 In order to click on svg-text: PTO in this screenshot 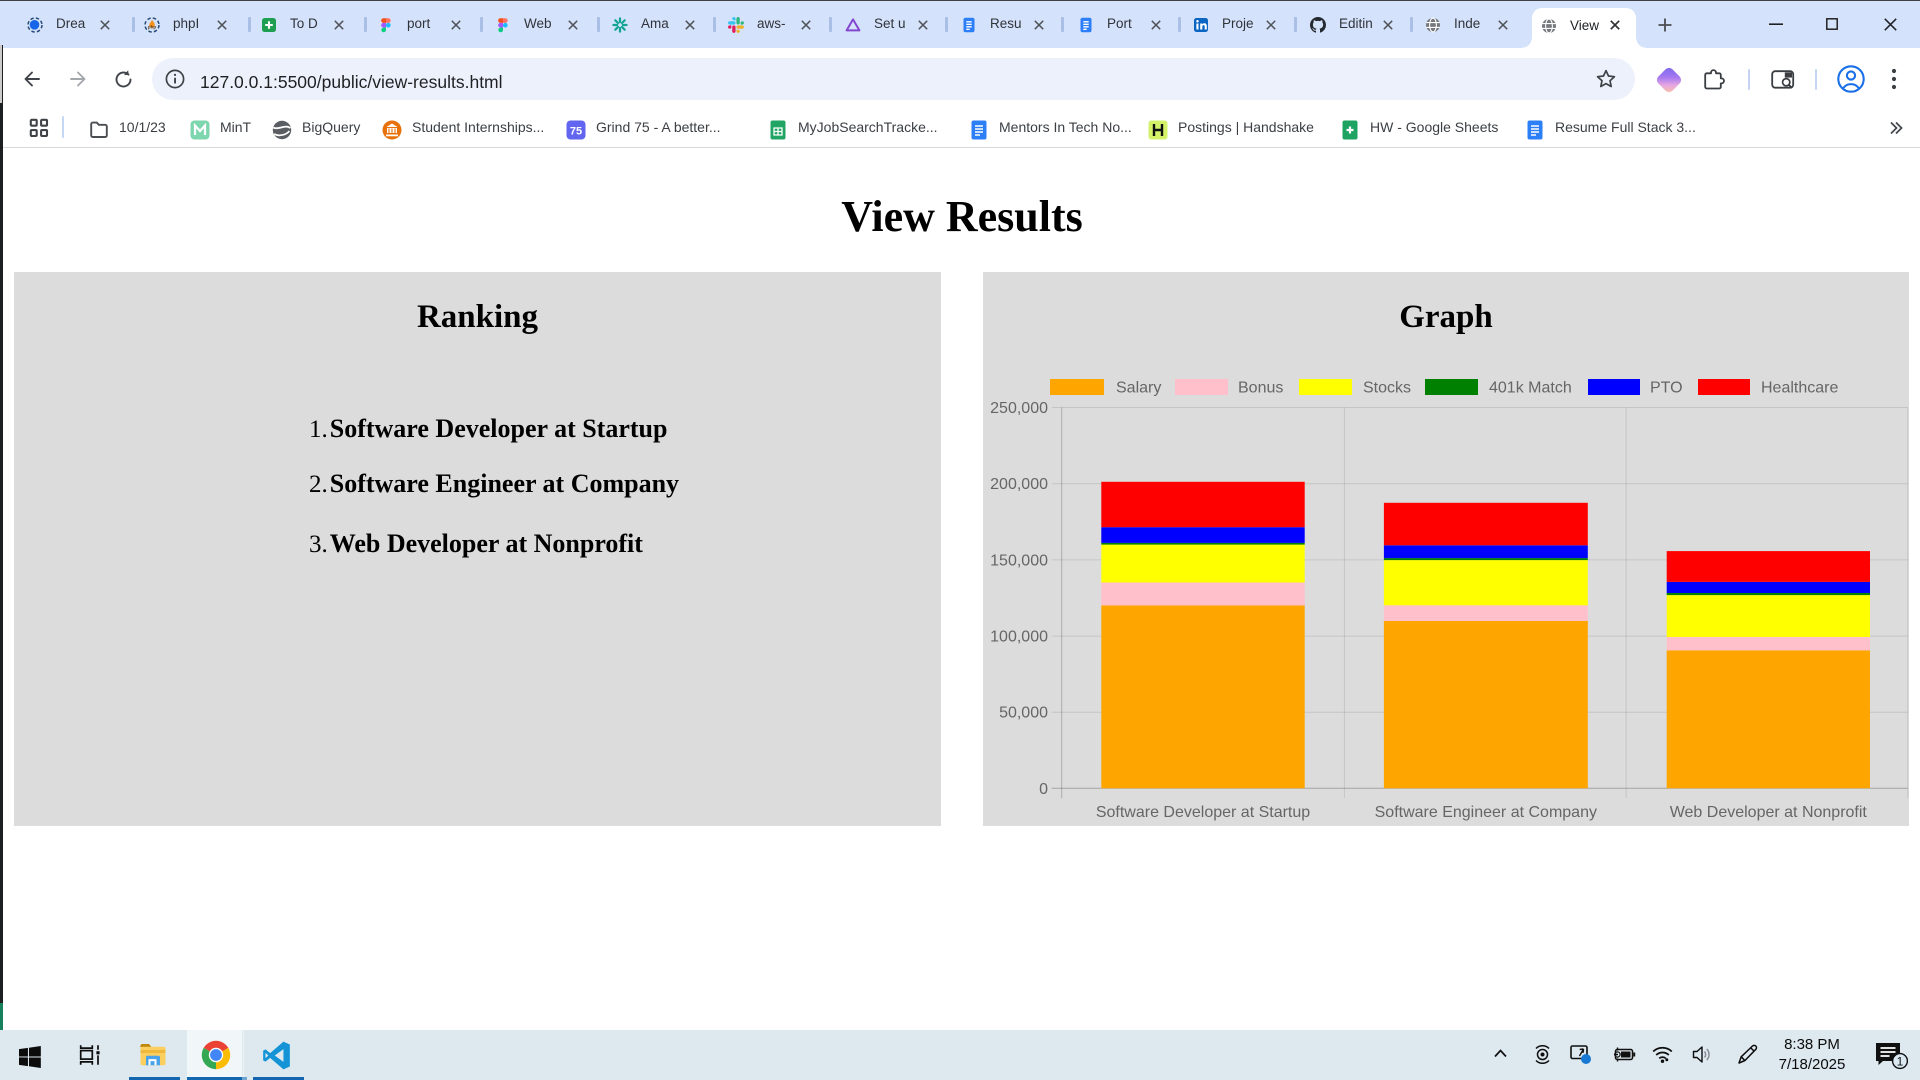, I will do `click(1666, 388)`.